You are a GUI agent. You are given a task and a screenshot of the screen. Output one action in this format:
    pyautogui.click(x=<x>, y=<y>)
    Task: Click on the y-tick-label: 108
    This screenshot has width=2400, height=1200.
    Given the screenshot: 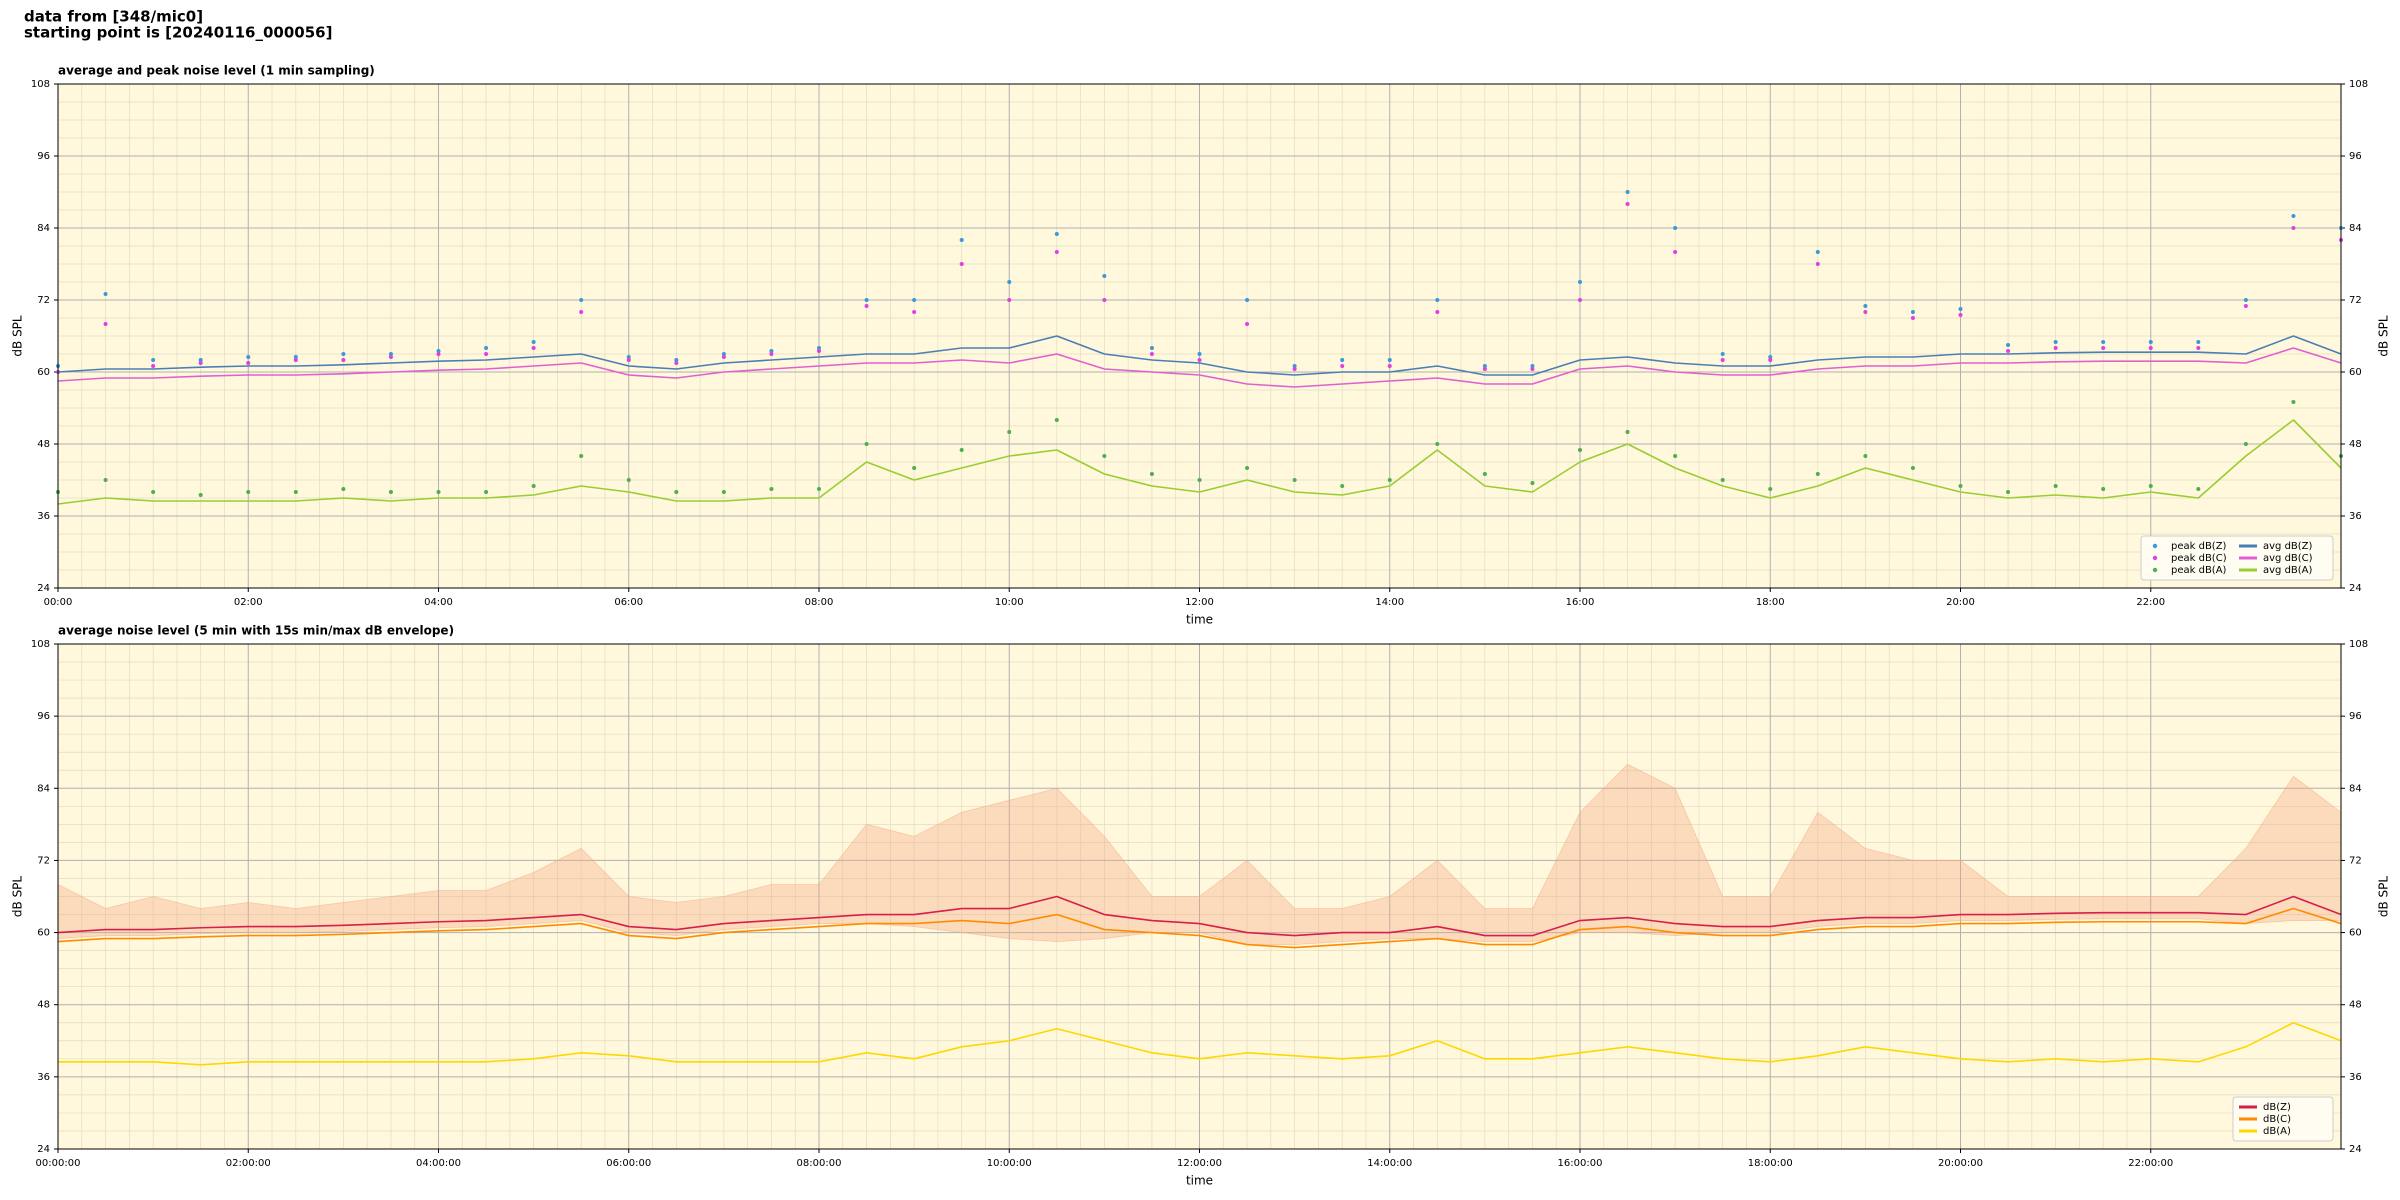 What is the action you would take?
    pyautogui.click(x=2358, y=84)
    